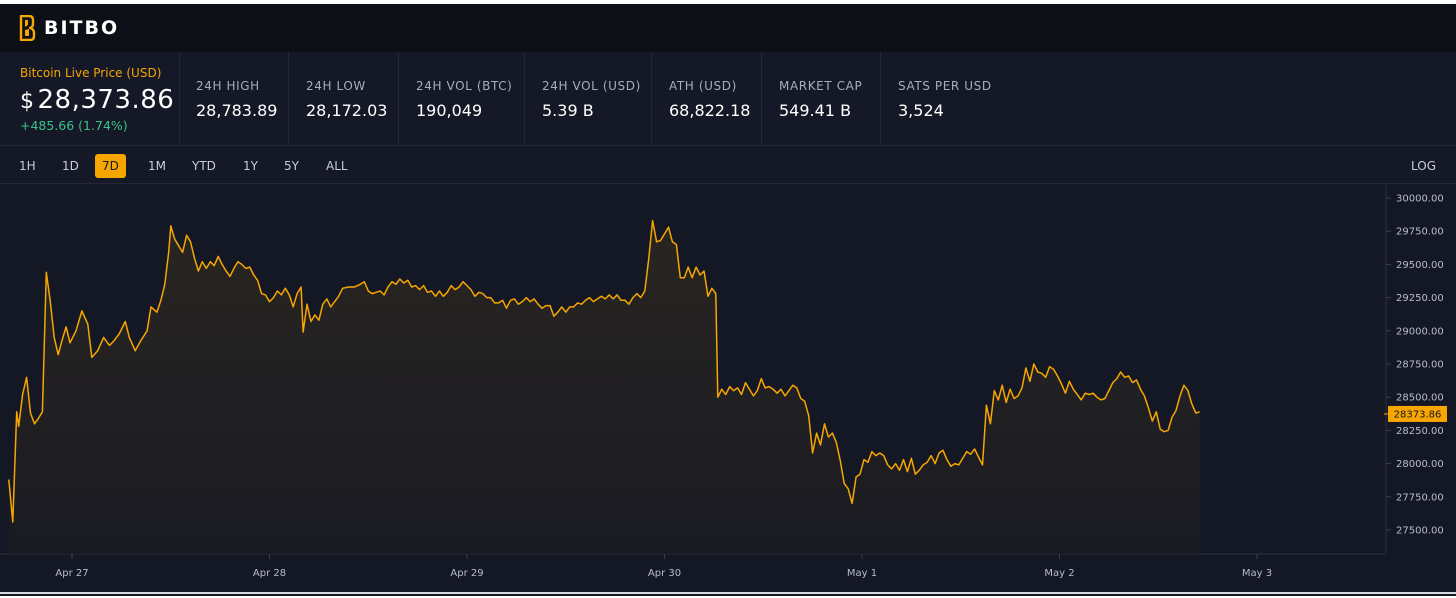 This screenshot has height=598, width=1456. I want to click on current-price-marker: 28373.86, so click(1415, 413).